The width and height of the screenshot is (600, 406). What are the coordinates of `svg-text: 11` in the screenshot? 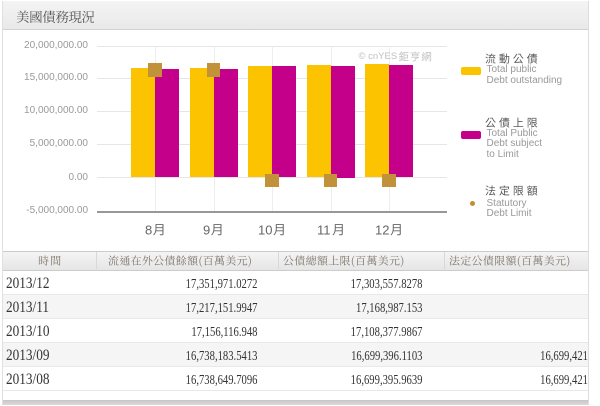 It's located at (324, 229).